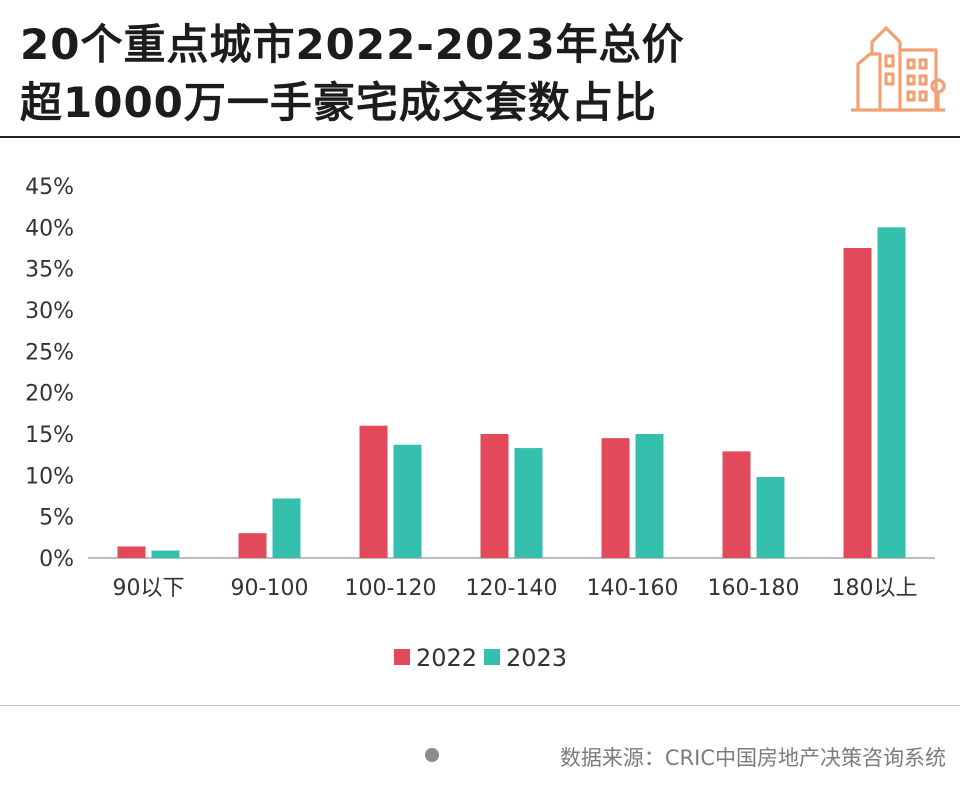  What do you see at coordinates (432, 755) in the screenshot?
I see `bullet-dot-icon` at bounding box center [432, 755].